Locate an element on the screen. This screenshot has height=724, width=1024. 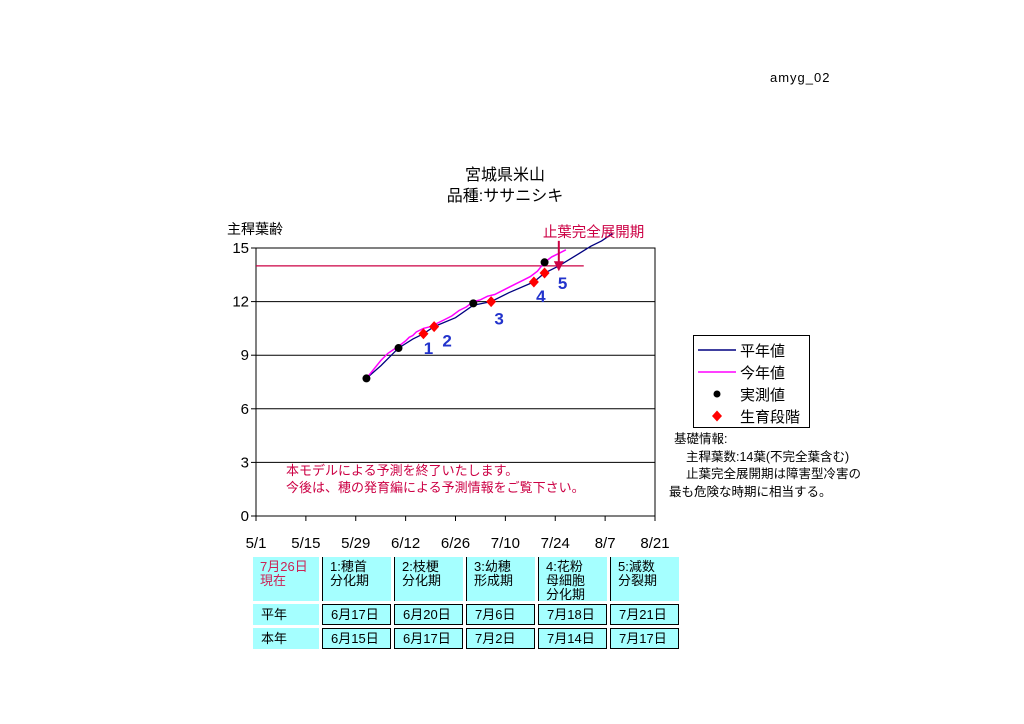
chart-title-location: 宮城県米山 is located at coordinates (504, 175).